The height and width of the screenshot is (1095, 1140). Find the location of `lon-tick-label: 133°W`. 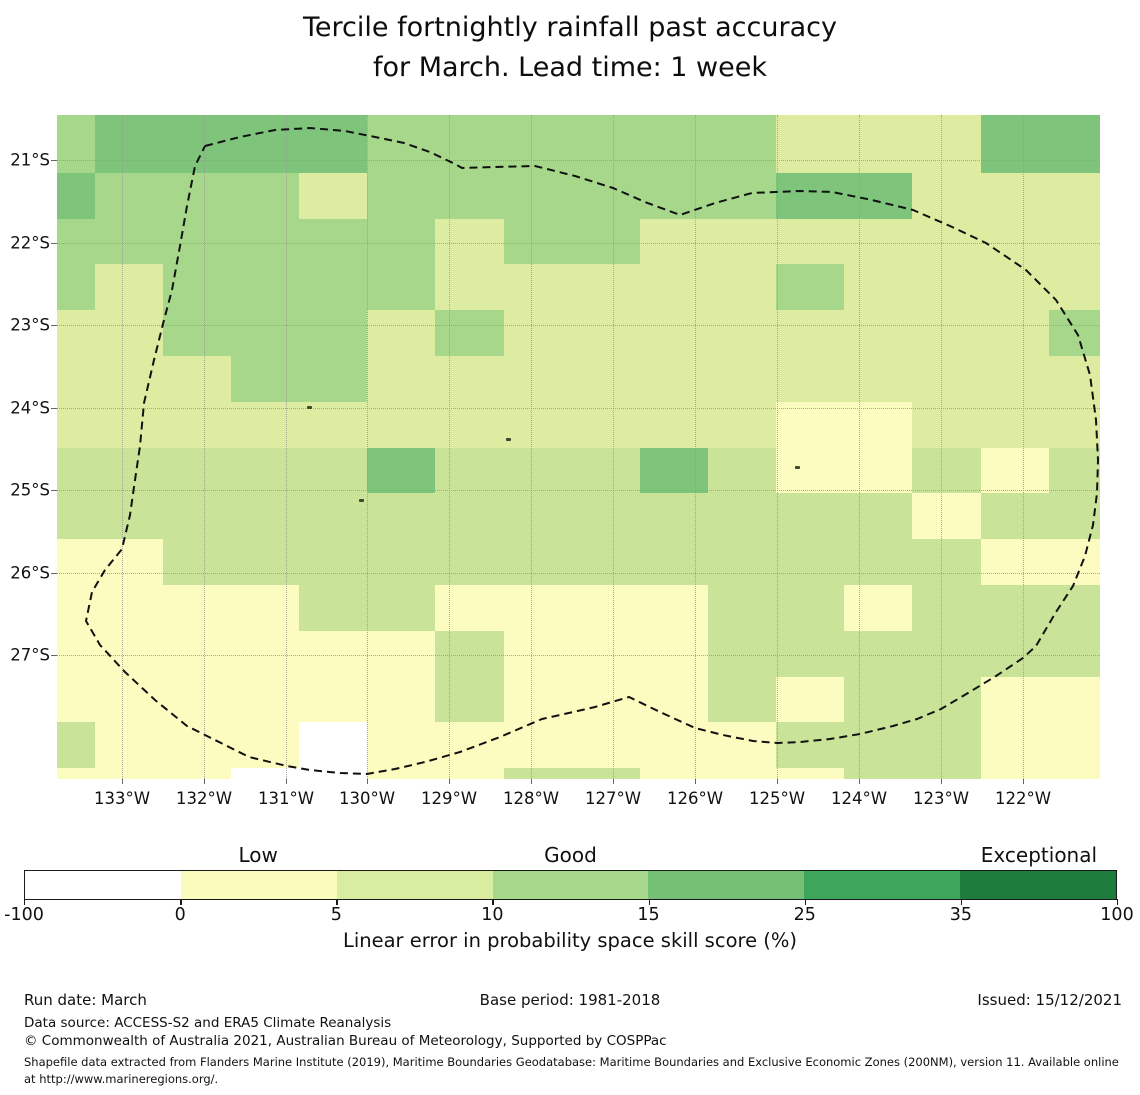

lon-tick-label: 133°W is located at coordinates (122, 798).